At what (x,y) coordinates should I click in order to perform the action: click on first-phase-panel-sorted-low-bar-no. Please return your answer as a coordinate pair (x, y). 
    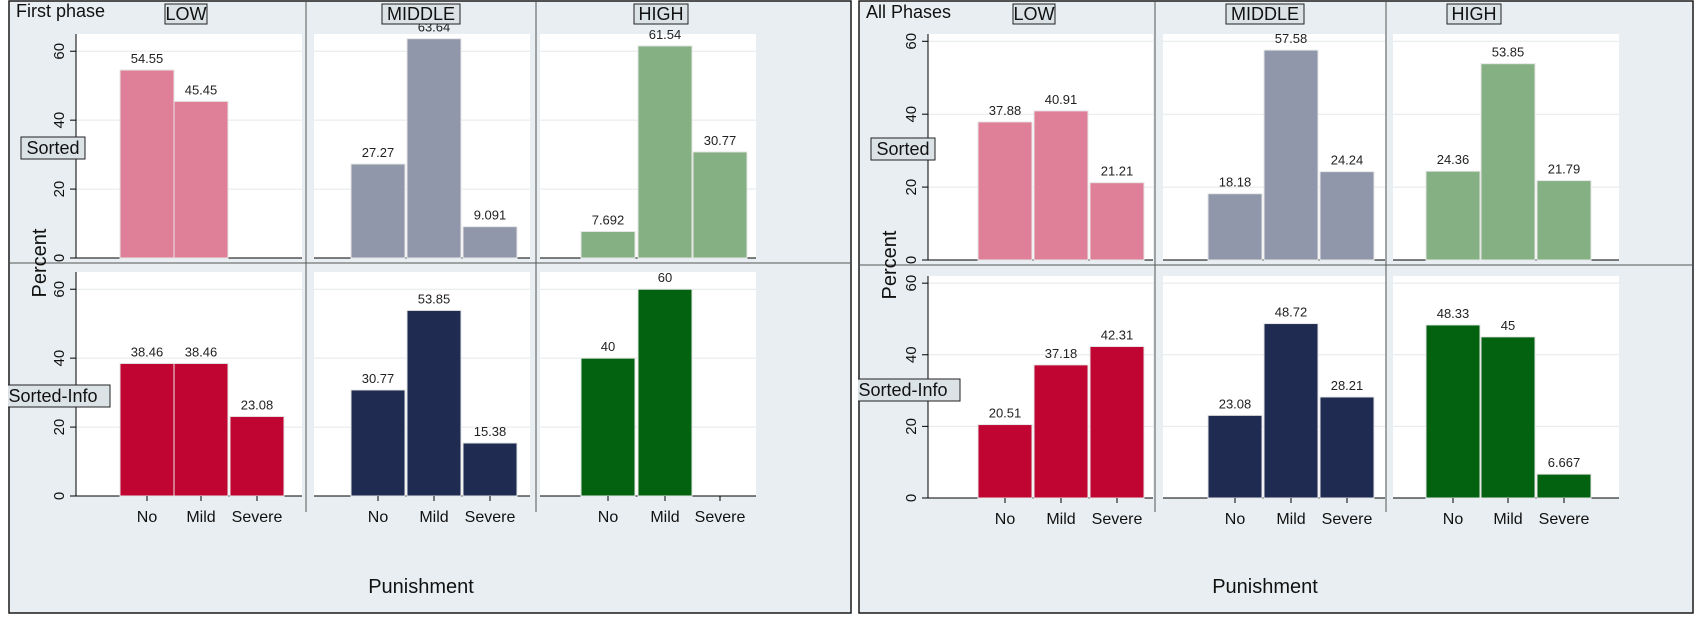
    Looking at the image, I should click on (147, 164).